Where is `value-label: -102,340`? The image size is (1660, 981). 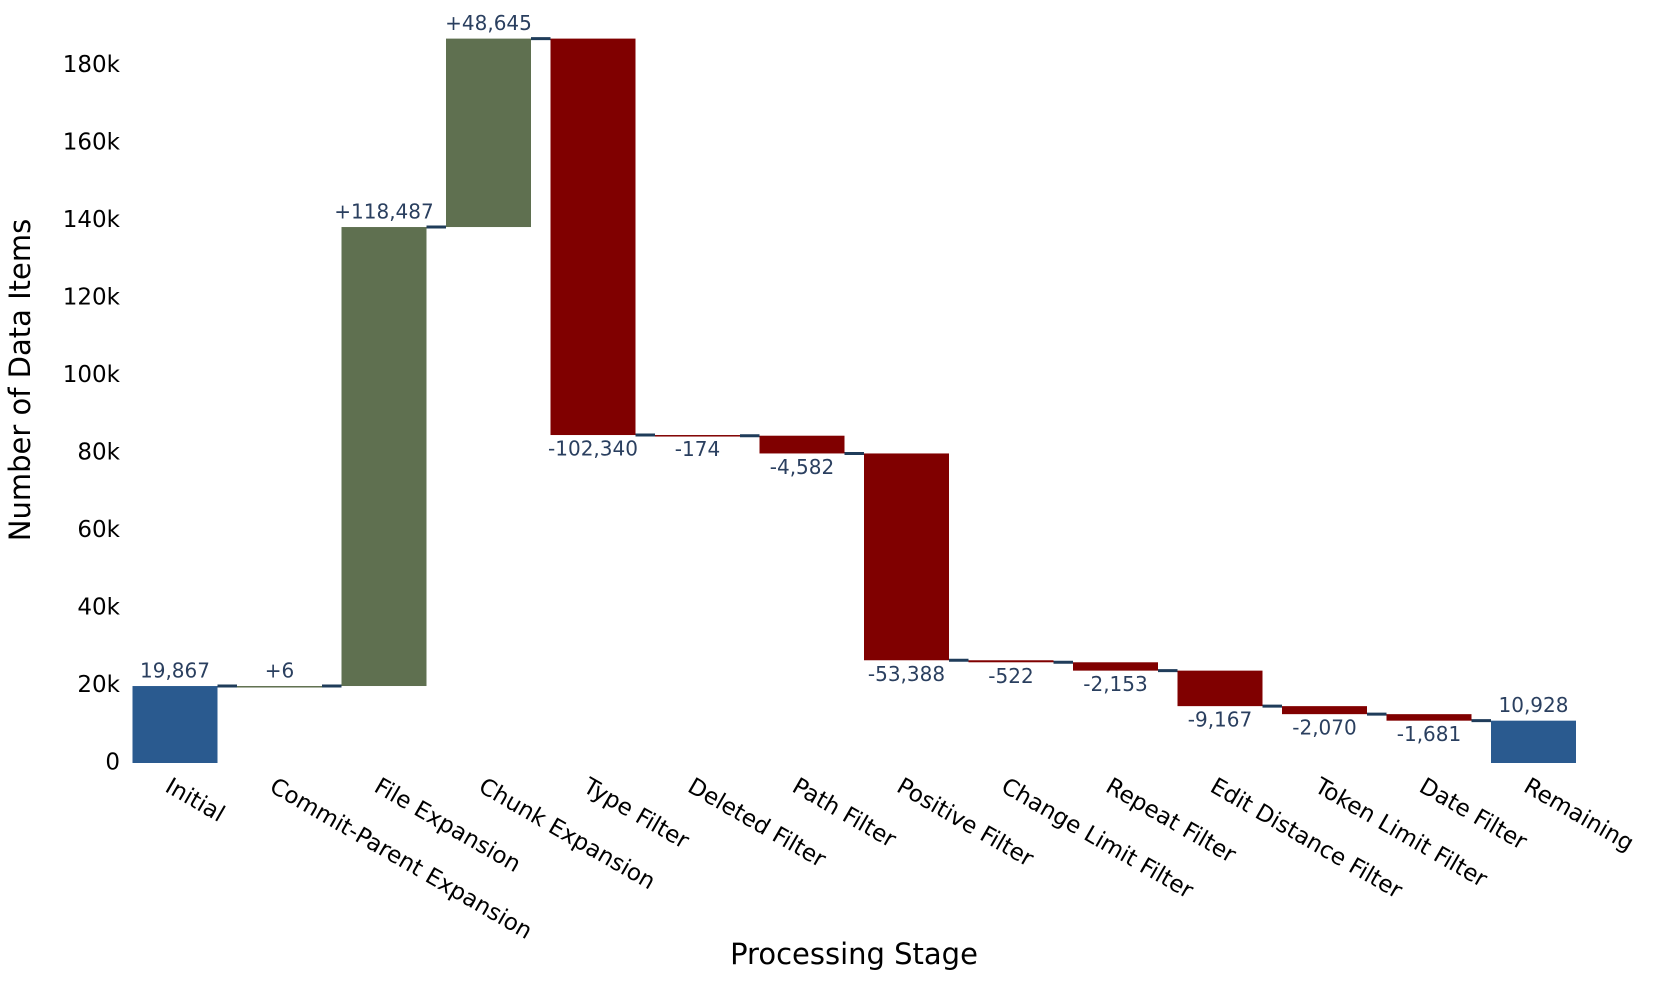
value-label: -102,340 is located at coordinates (593, 449).